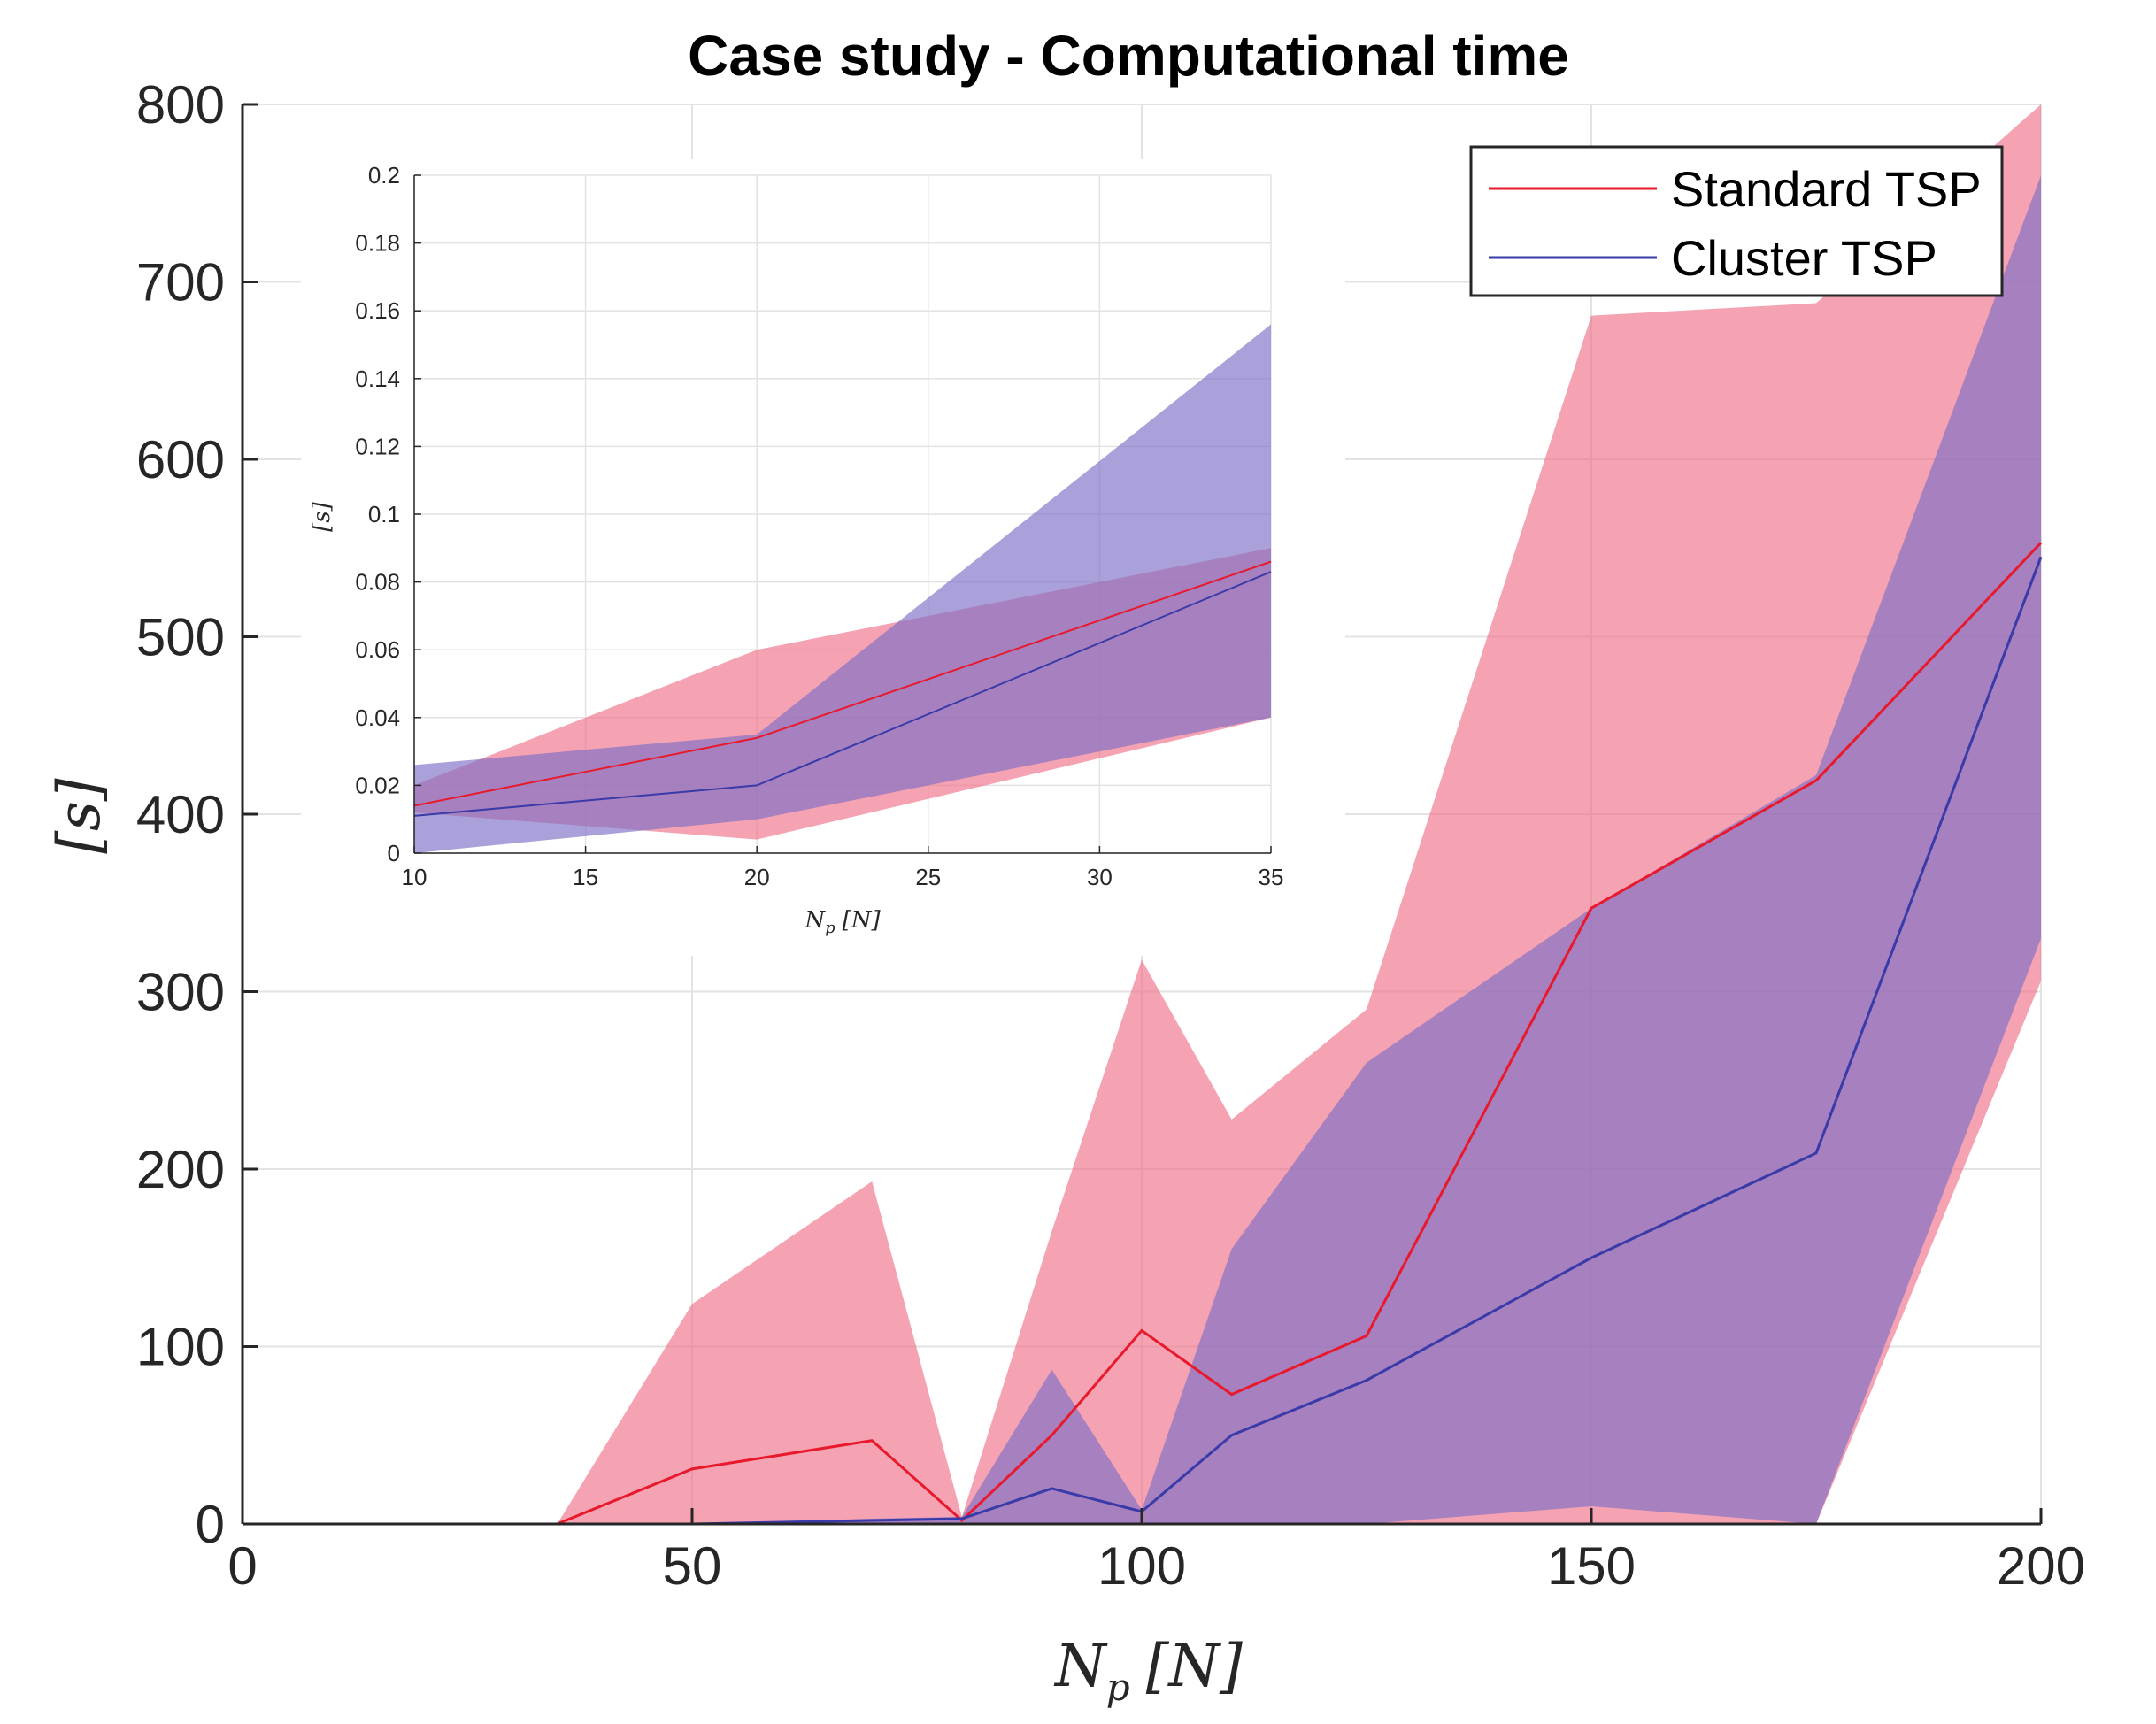 The image size is (2156, 1724). I want to click on main-y-tick-label-800: 800, so click(180, 105).